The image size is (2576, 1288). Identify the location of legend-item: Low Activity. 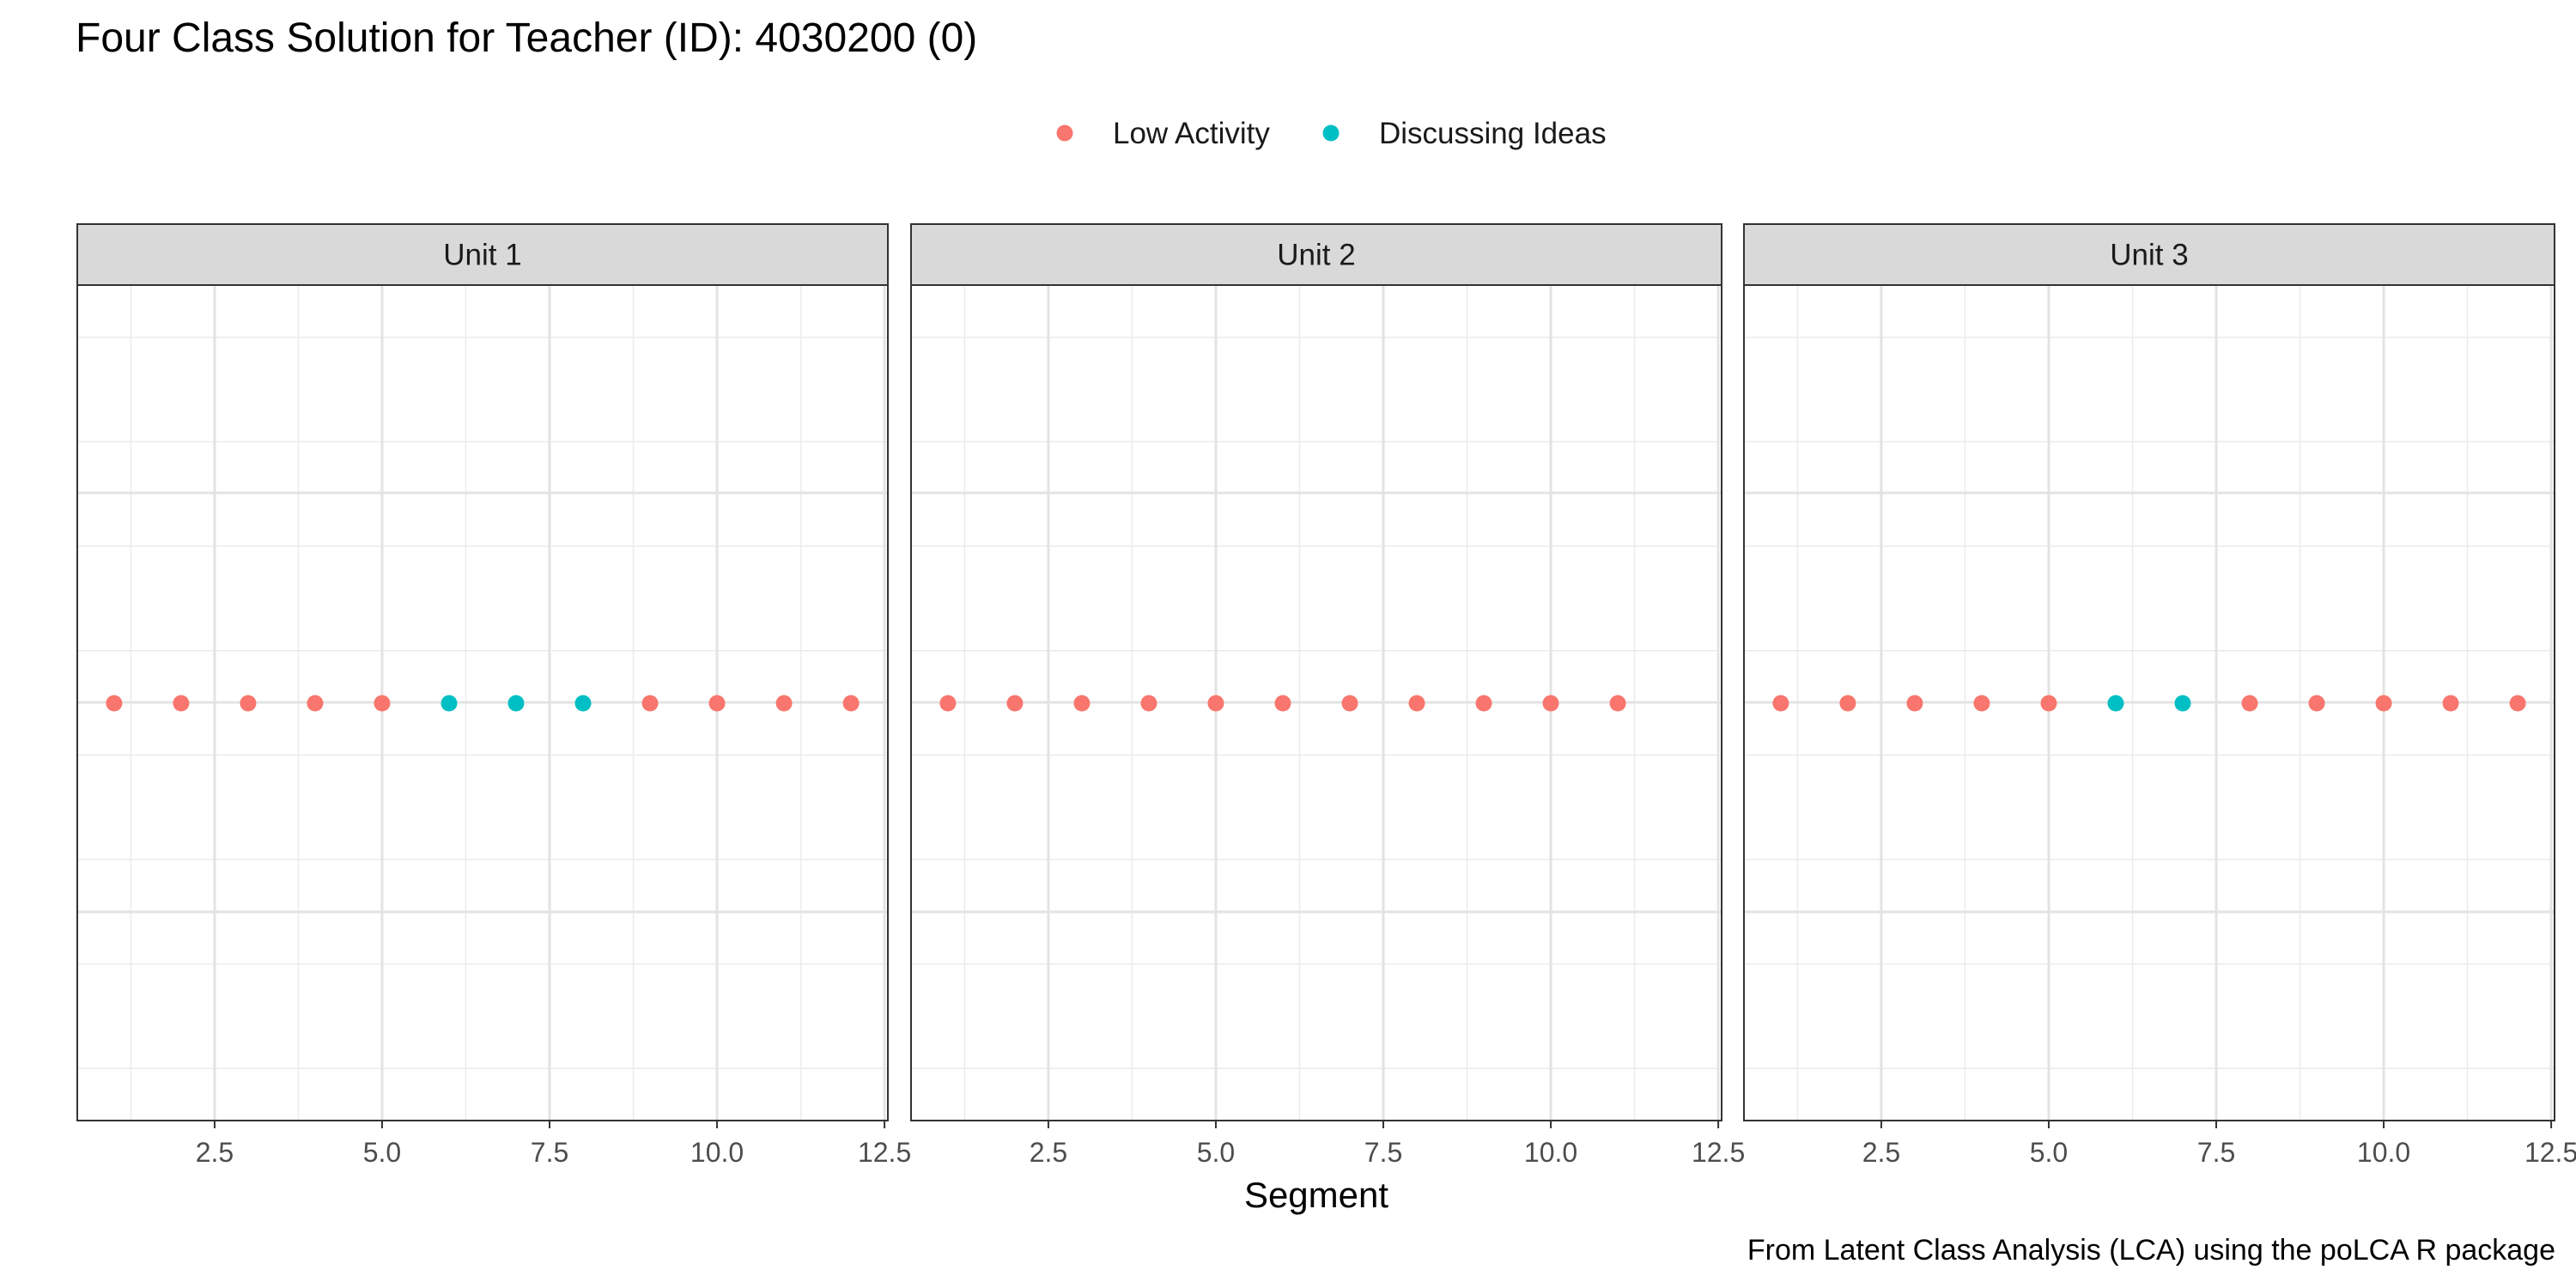
(1163, 133).